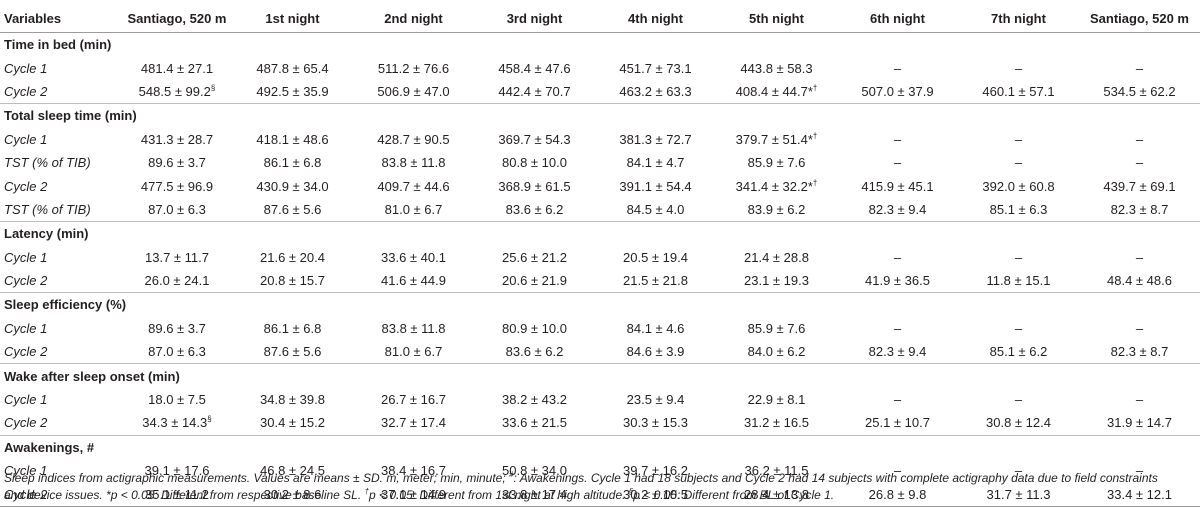 Image resolution: width=1200 pixels, height=507 pixels. I want to click on section-title: Time in bed (min), so click(58, 45).